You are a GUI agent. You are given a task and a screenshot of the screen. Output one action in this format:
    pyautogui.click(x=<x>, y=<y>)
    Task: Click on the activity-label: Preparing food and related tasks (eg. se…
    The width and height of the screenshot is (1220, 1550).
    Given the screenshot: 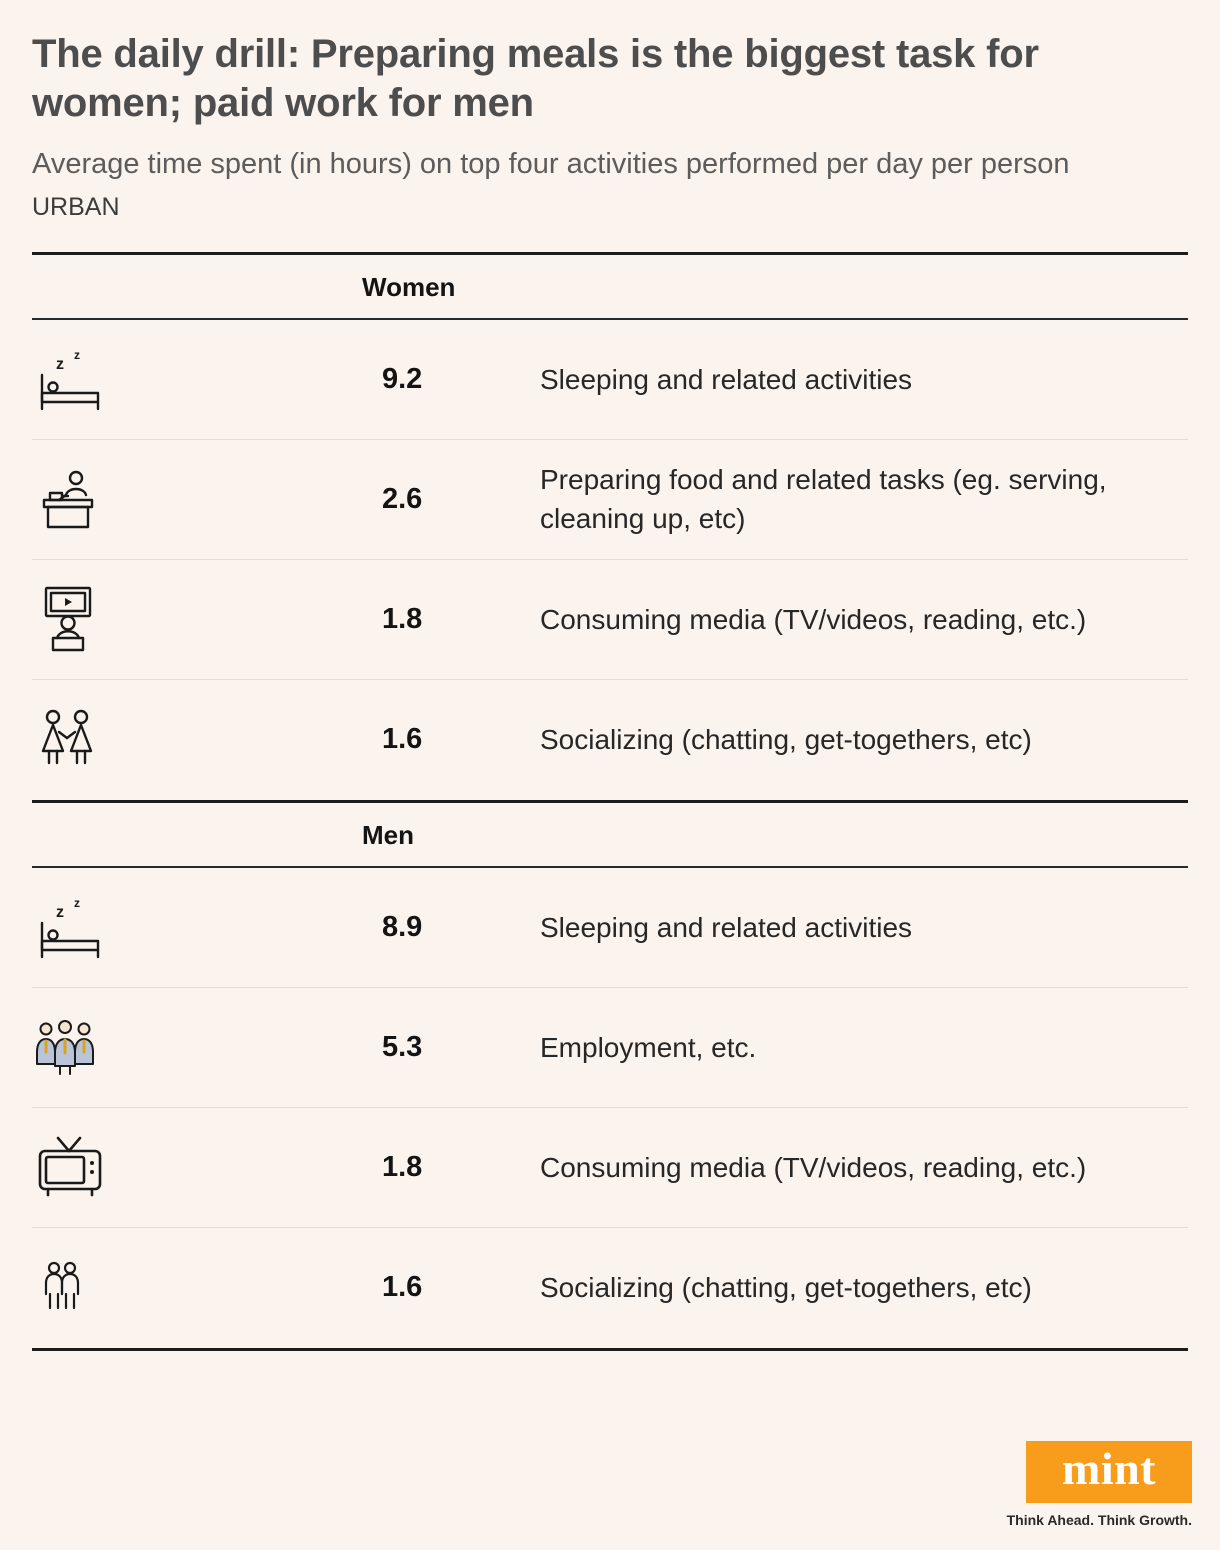 What is the action you would take?
    pyautogui.click(x=823, y=499)
    